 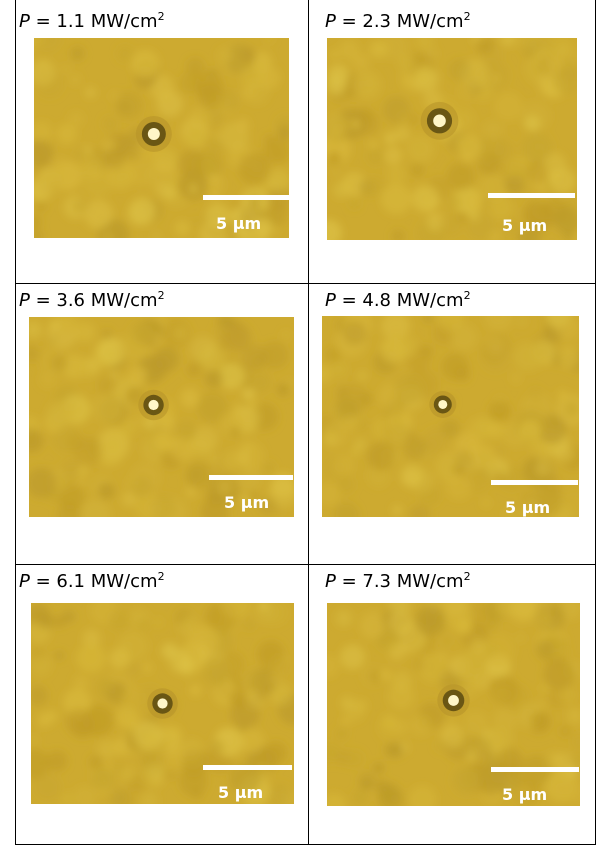 What do you see at coordinates (525, 225) in the screenshot?
I see `scale-label-panel-2: 5 µm` at bounding box center [525, 225].